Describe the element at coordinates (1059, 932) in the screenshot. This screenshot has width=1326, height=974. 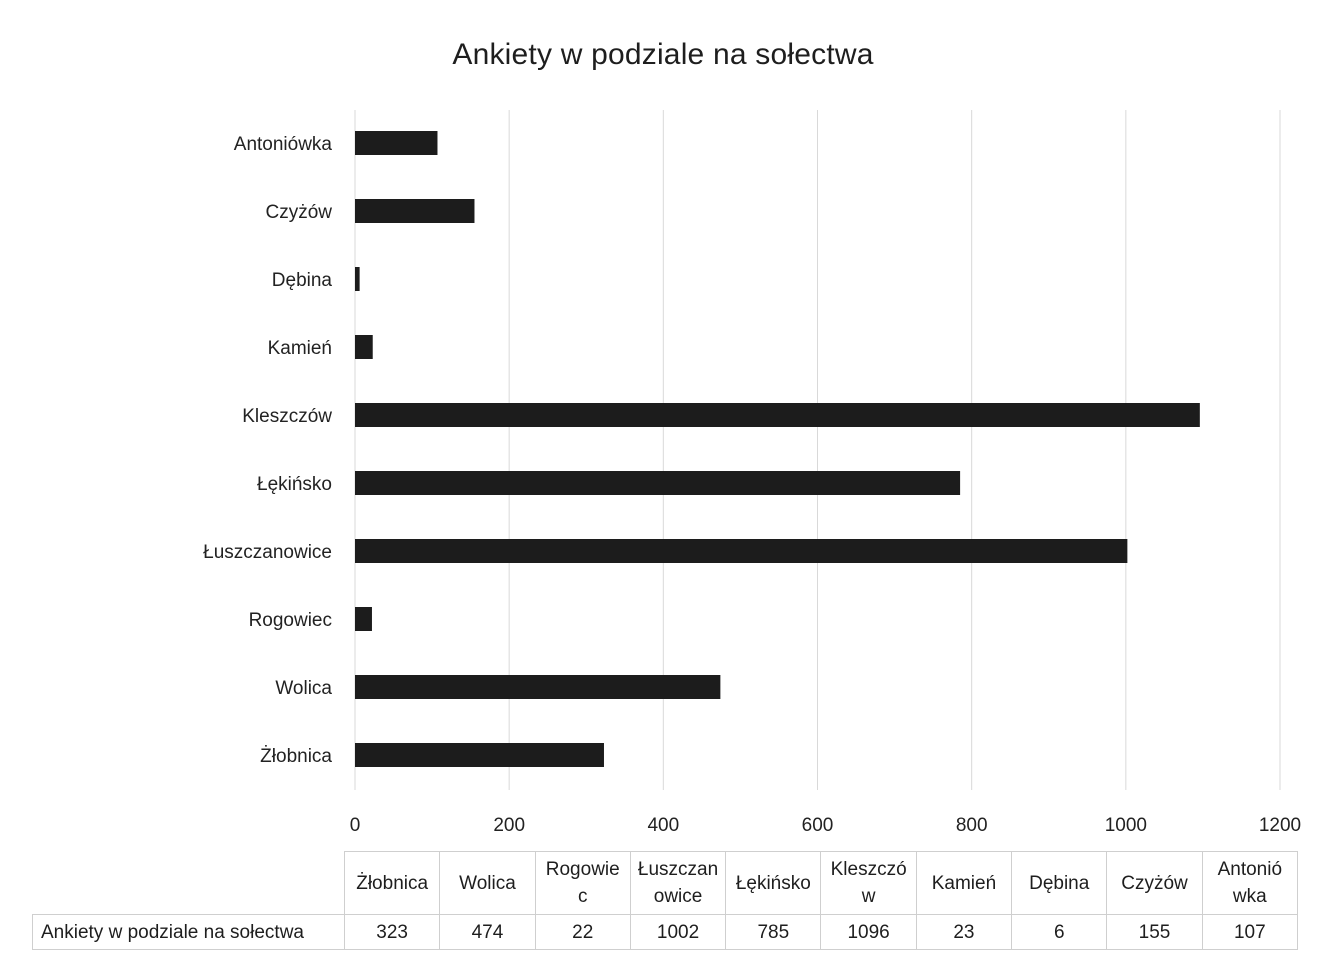
I see `data-table-value-cell: 6` at that location.